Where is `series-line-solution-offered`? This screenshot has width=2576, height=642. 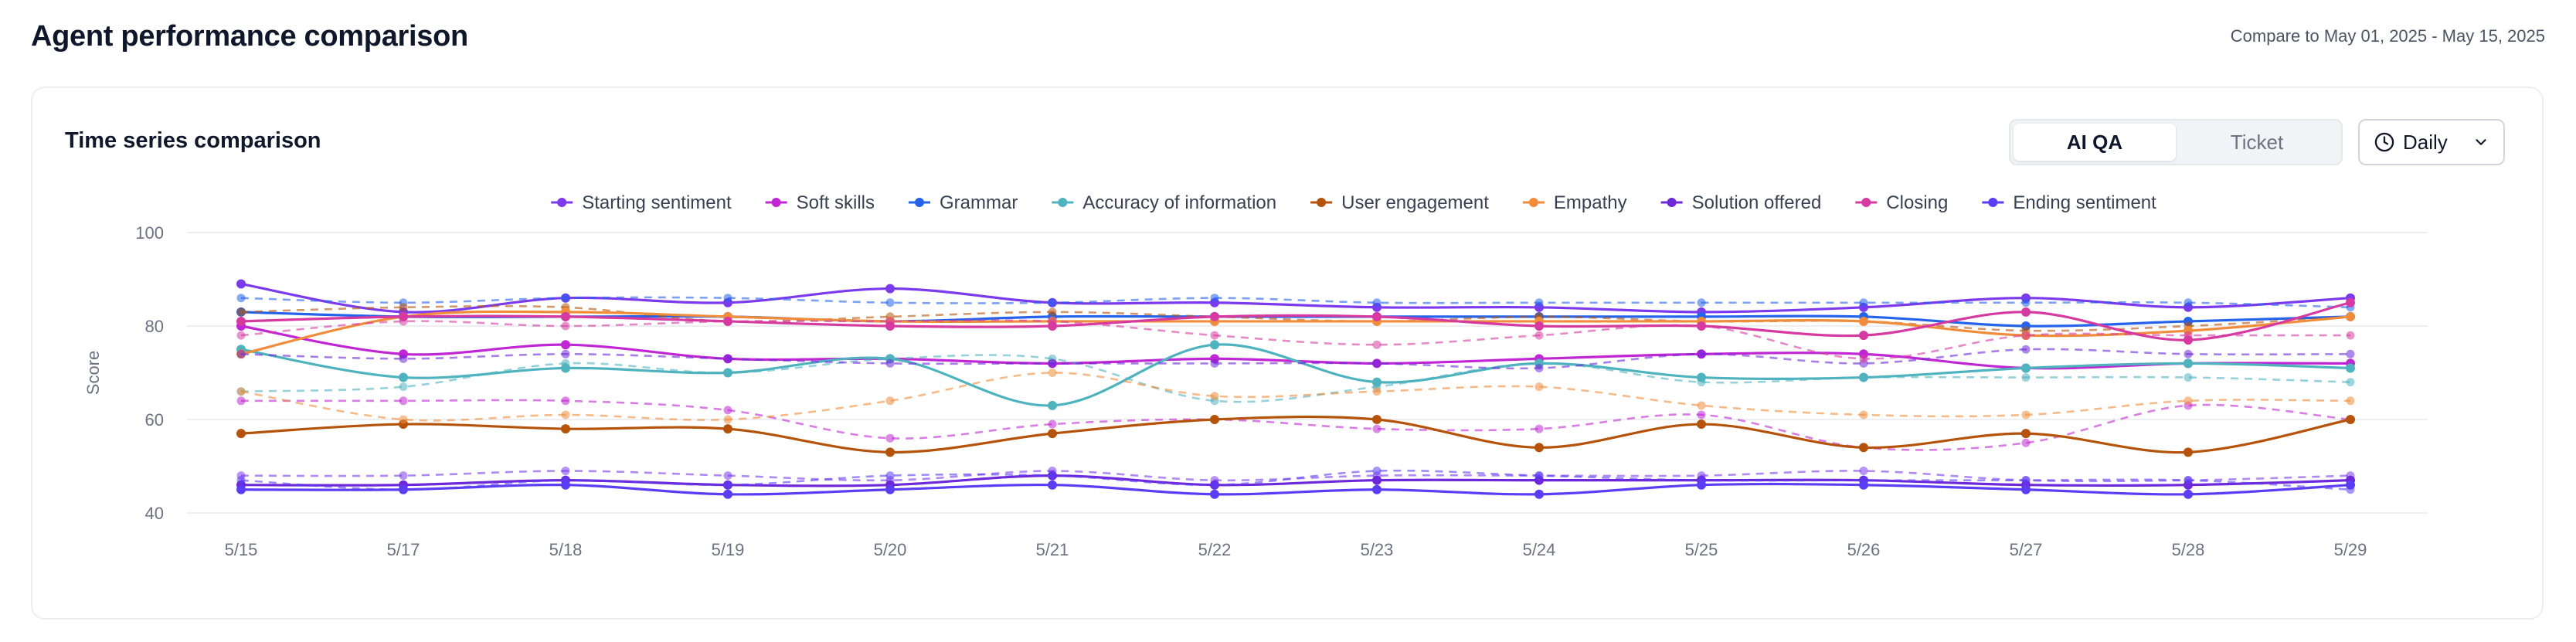 series-line-solution-offered is located at coordinates (1295, 480).